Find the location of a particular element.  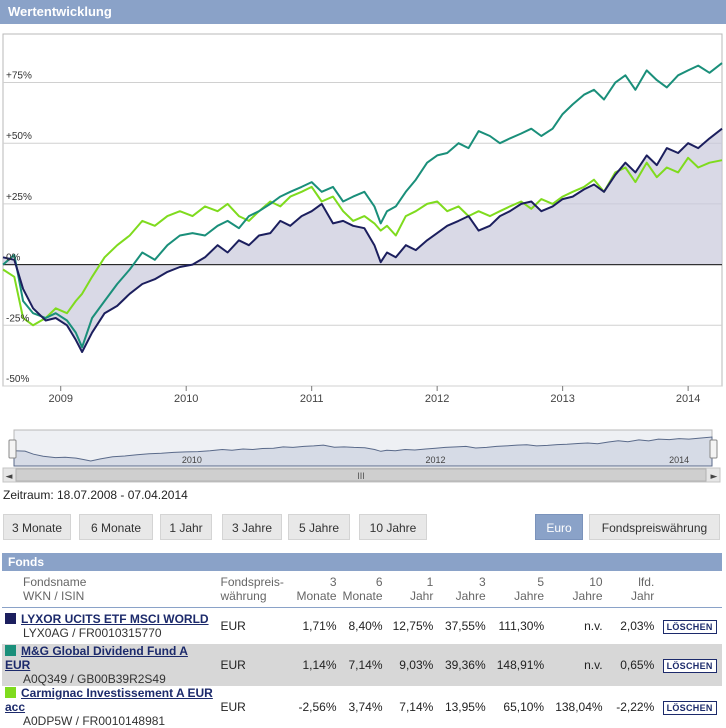

cell-5j: 65,10% is located at coordinates (524, 707).